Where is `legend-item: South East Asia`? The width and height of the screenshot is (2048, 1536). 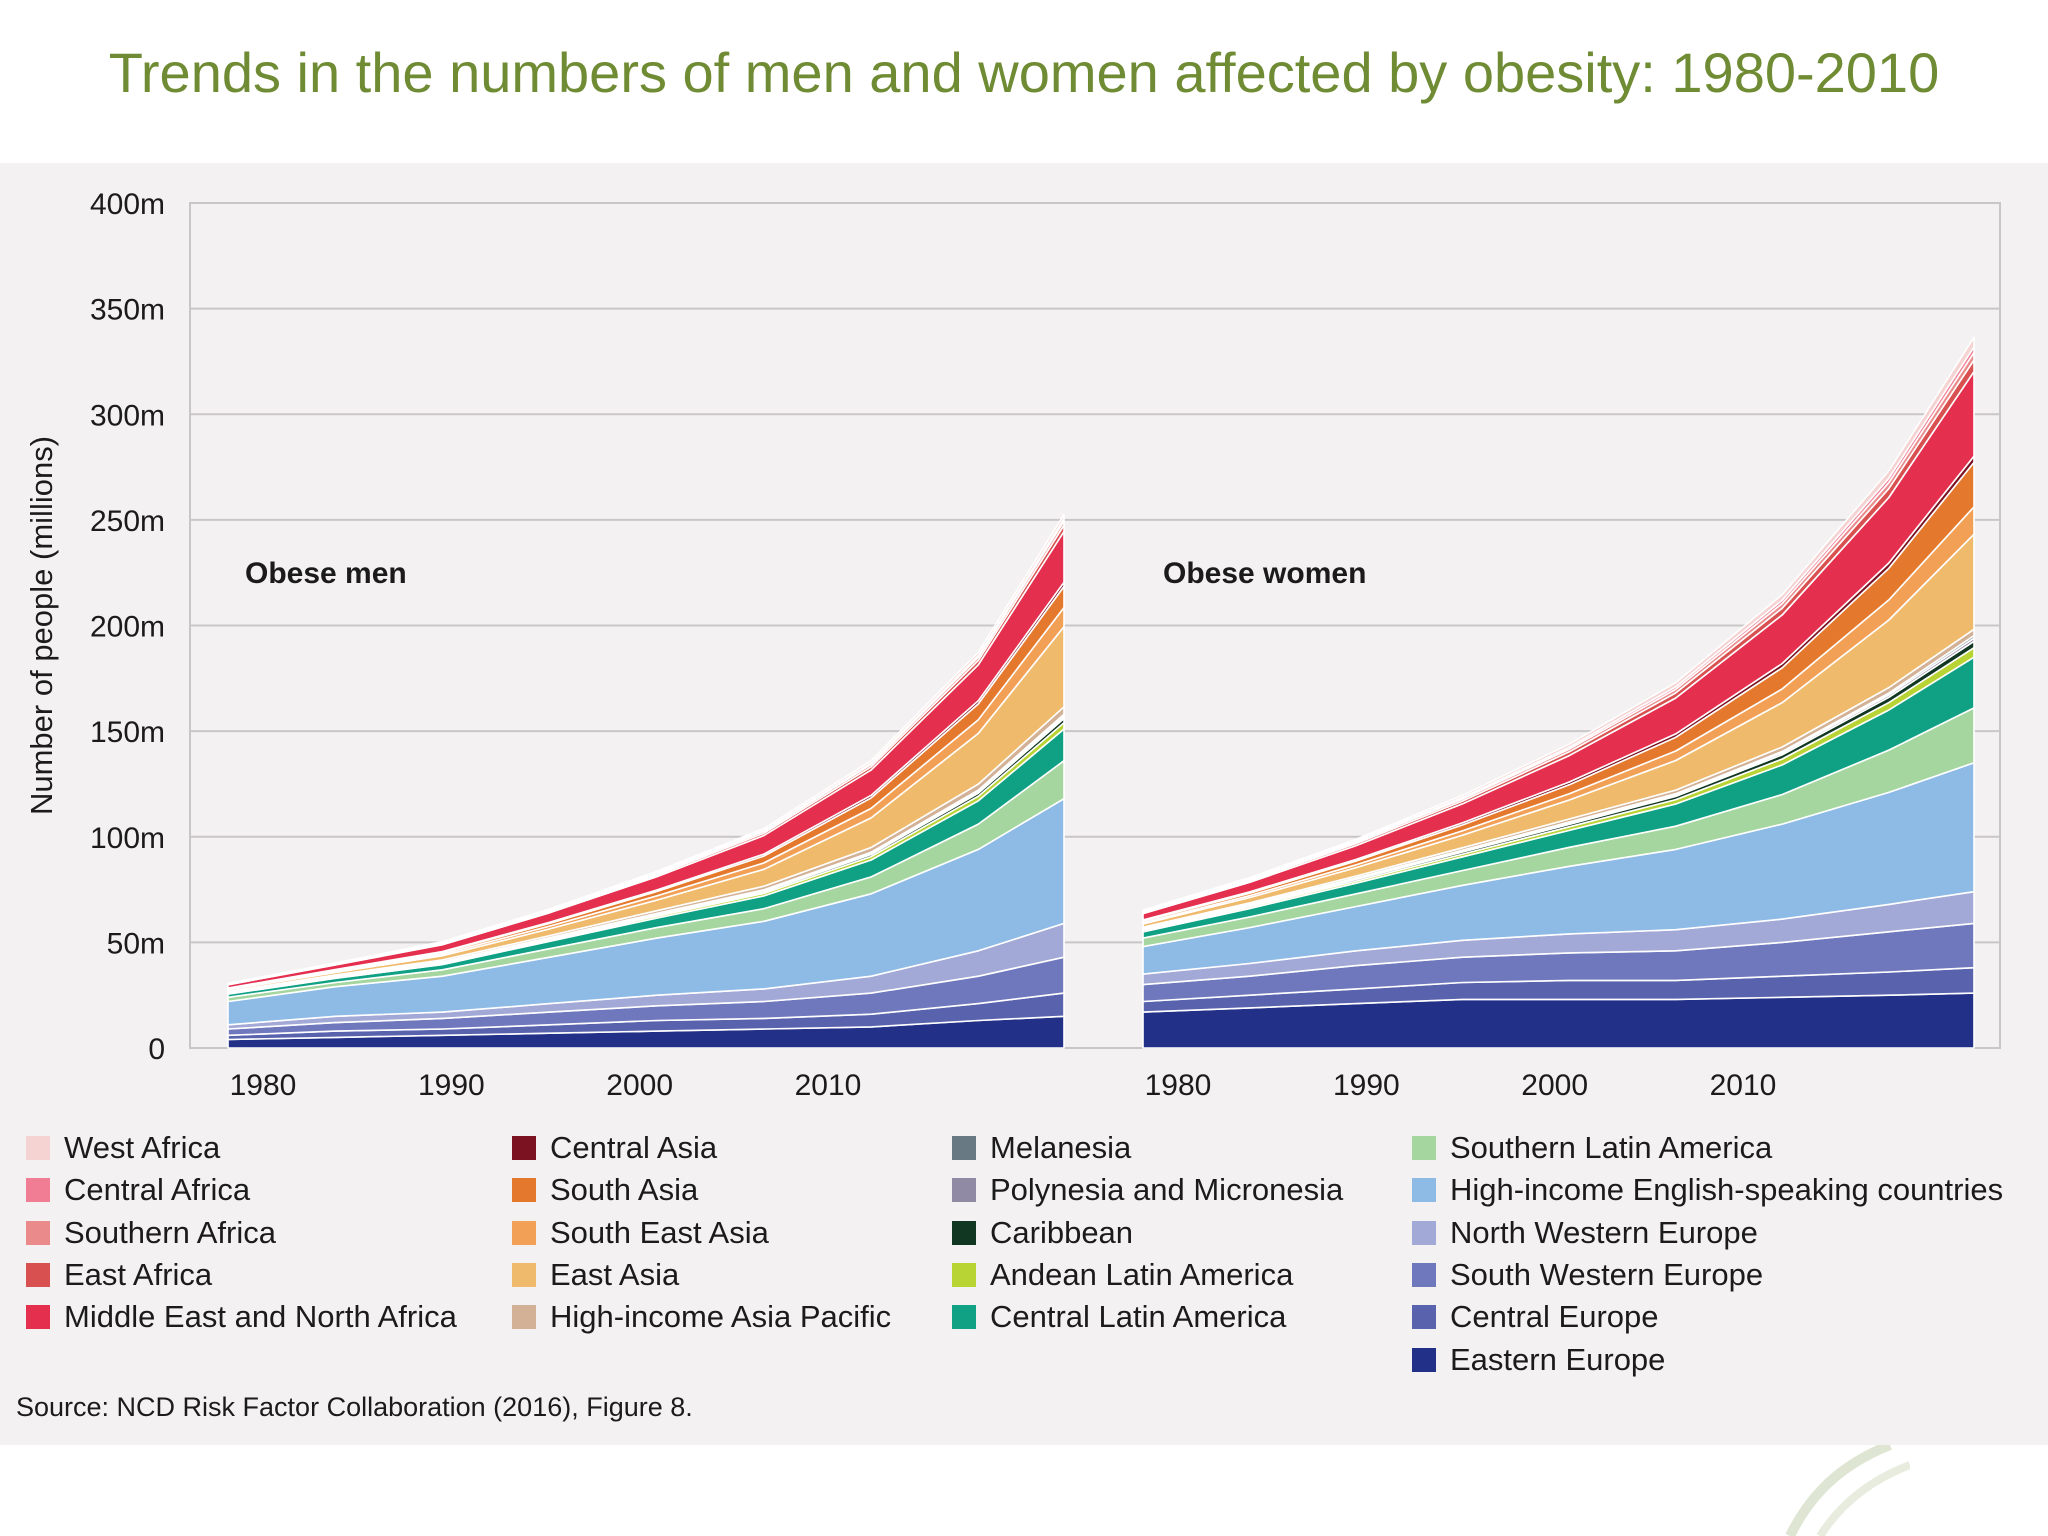 legend-item: South East Asia is located at coordinates (640, 1233).